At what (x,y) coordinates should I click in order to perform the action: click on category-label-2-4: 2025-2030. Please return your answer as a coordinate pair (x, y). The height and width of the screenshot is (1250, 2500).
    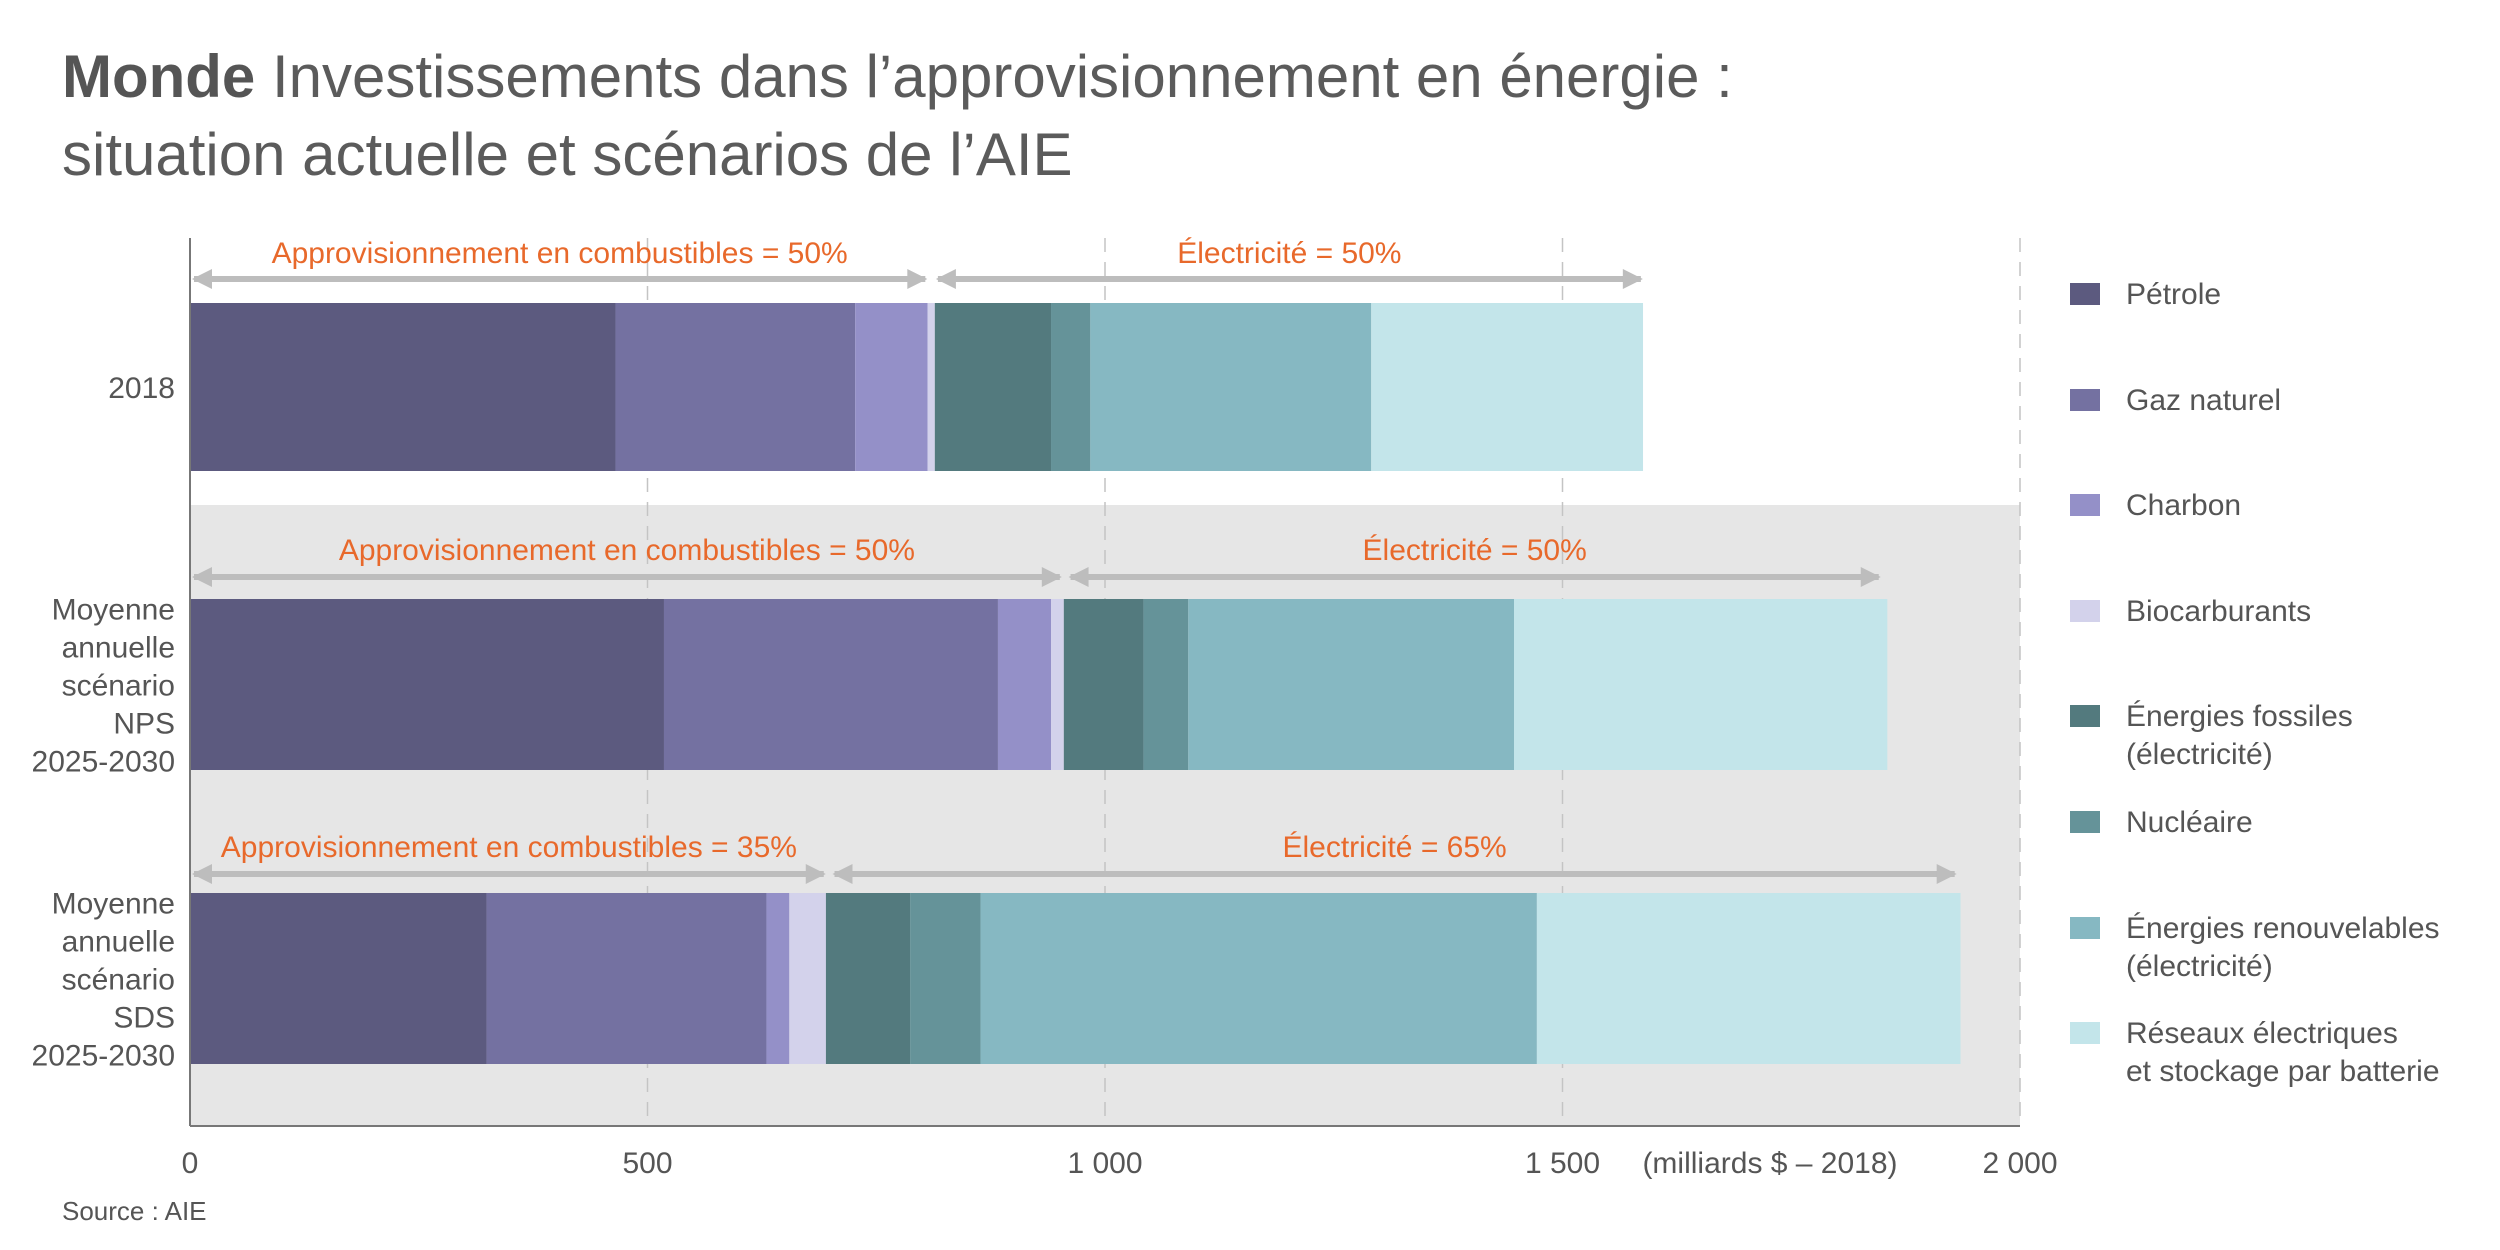
    Looking at the image, I should click on (103, 1056).